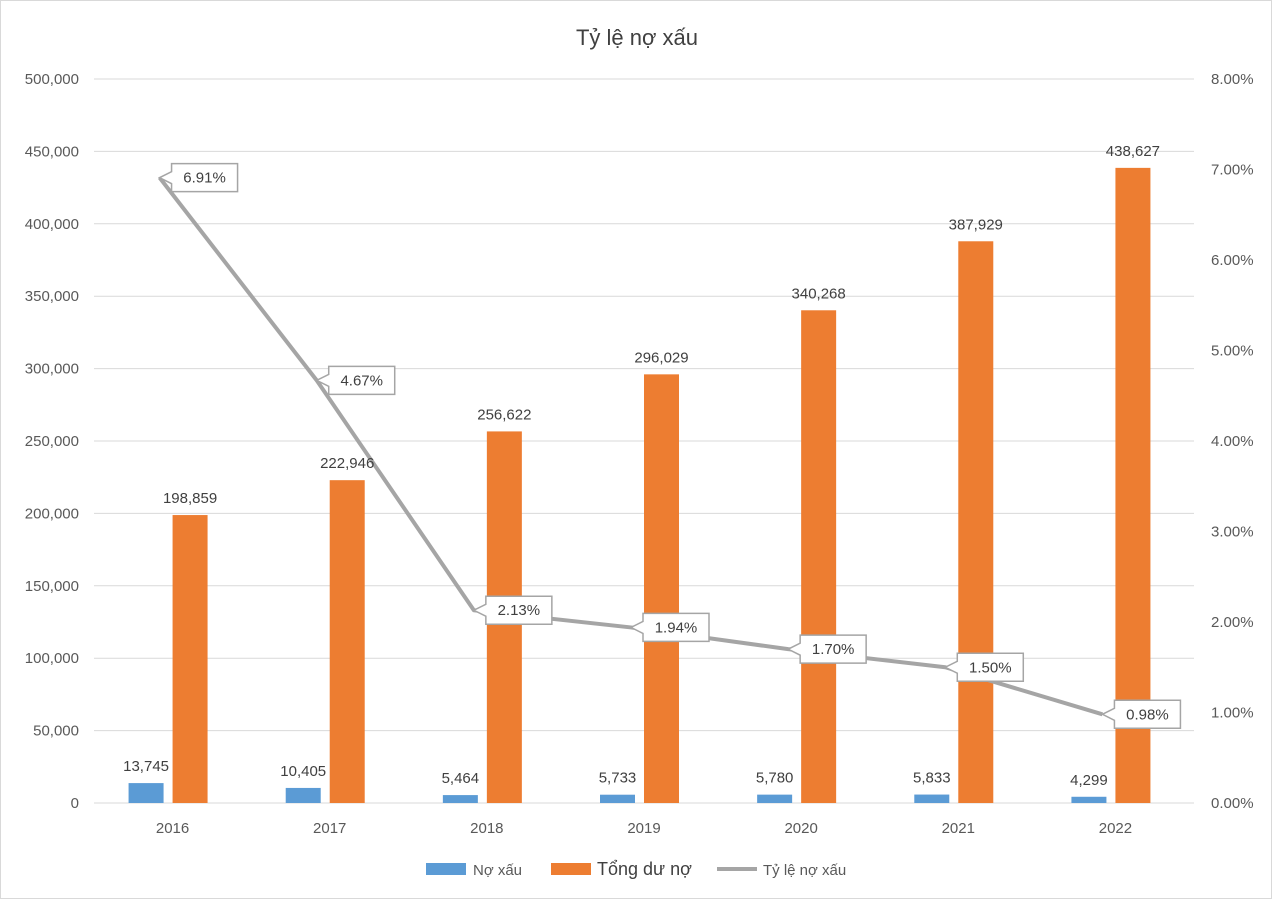 The height and width of the screenshot is (900, 1272). Describe the element at coordinates (504, 414) in the screenshot. I see `bar-data-label: 256,622` at that location.